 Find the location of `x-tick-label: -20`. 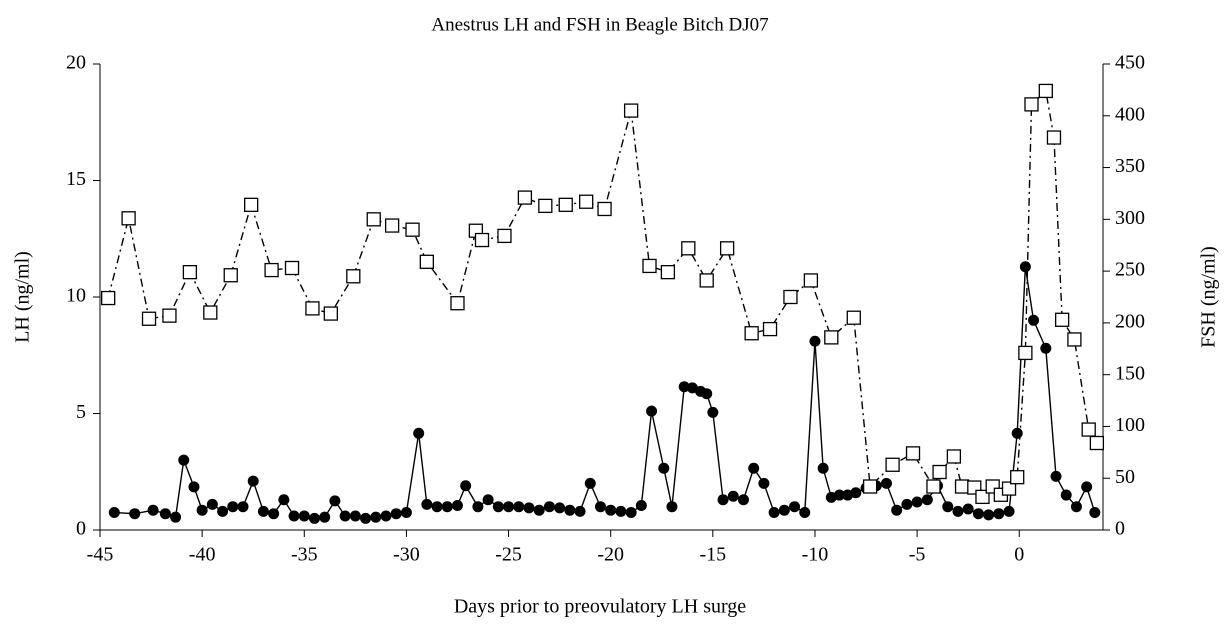

x-tick-label: -20 is located at coordinates (610, 555).